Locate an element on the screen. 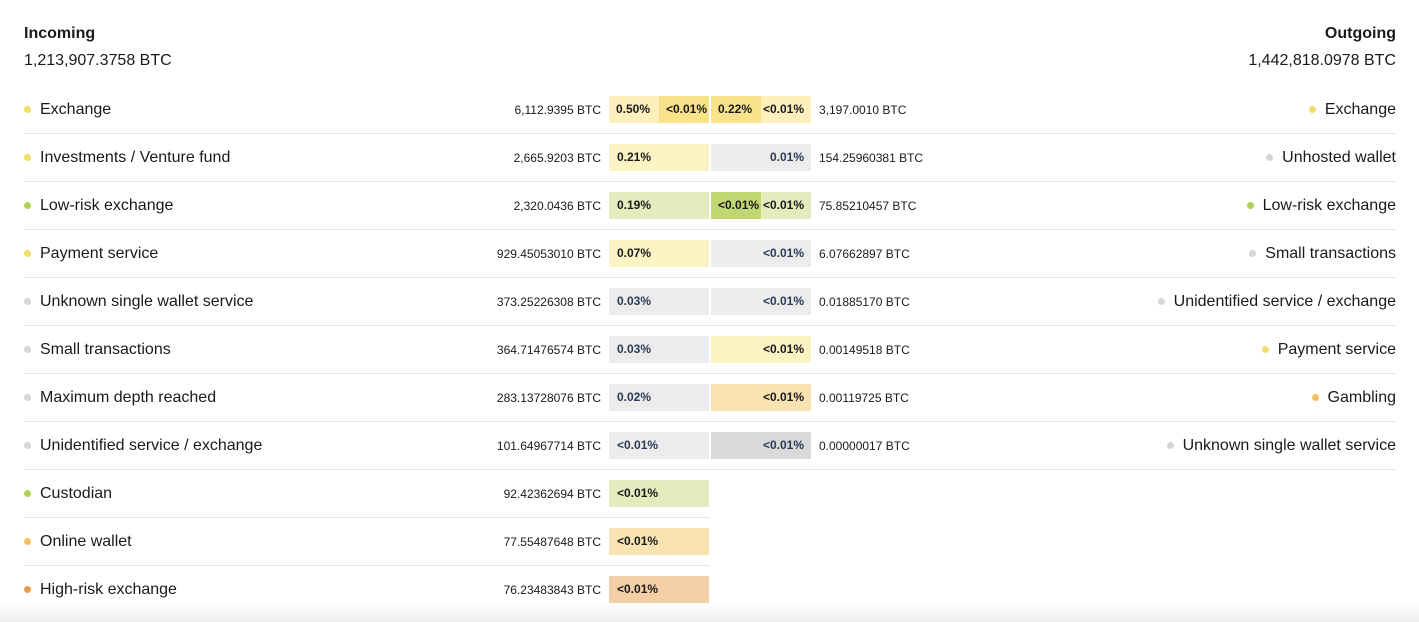 This screenshot has width=1419, height=622. share-segment: 0.01% is located at coordinates (761, 157).